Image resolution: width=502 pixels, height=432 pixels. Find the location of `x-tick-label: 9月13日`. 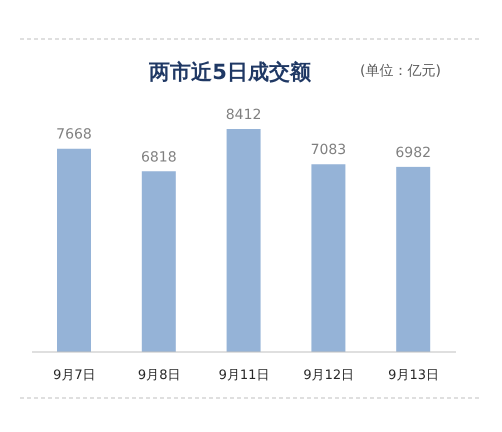

x-tick-label: 9月13日 is located at coordinates (414, 376).